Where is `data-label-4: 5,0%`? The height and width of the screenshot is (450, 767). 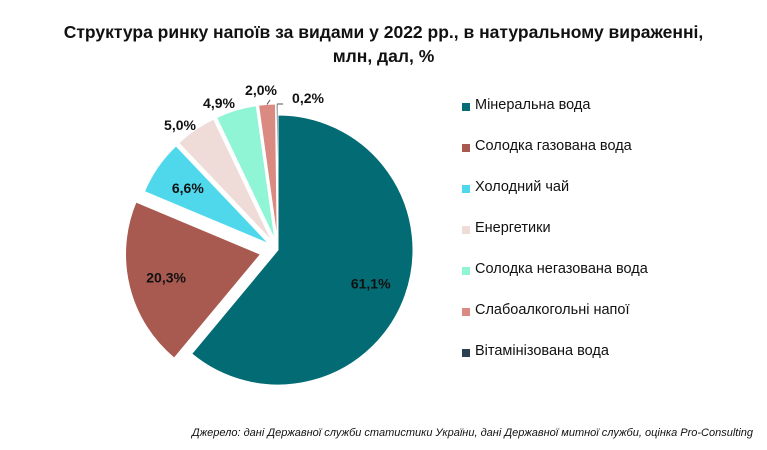 data-label-4: 5,0% is located at coordinates (180, 125).